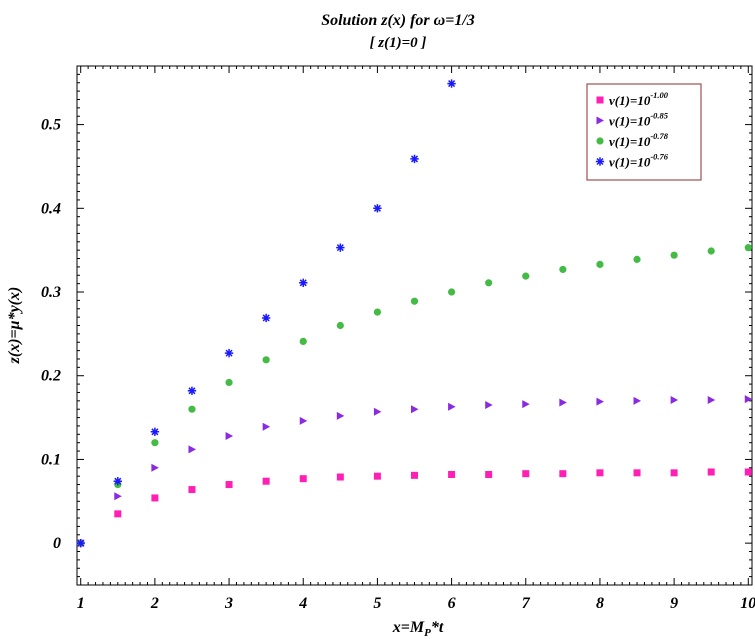 The height and width of the screenshot is (639, 755). What do you see at coordinates (302, 603) in the screenshot?
I see `x-tick-label: 4` at bounding box center [302, 603].